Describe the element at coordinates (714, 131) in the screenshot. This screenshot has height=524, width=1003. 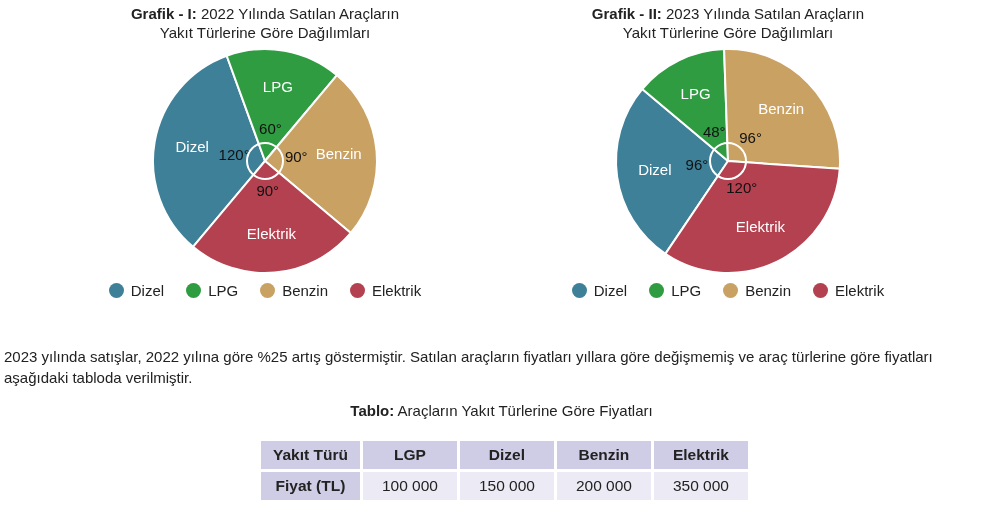
I see `data-label: 48°` at that location.